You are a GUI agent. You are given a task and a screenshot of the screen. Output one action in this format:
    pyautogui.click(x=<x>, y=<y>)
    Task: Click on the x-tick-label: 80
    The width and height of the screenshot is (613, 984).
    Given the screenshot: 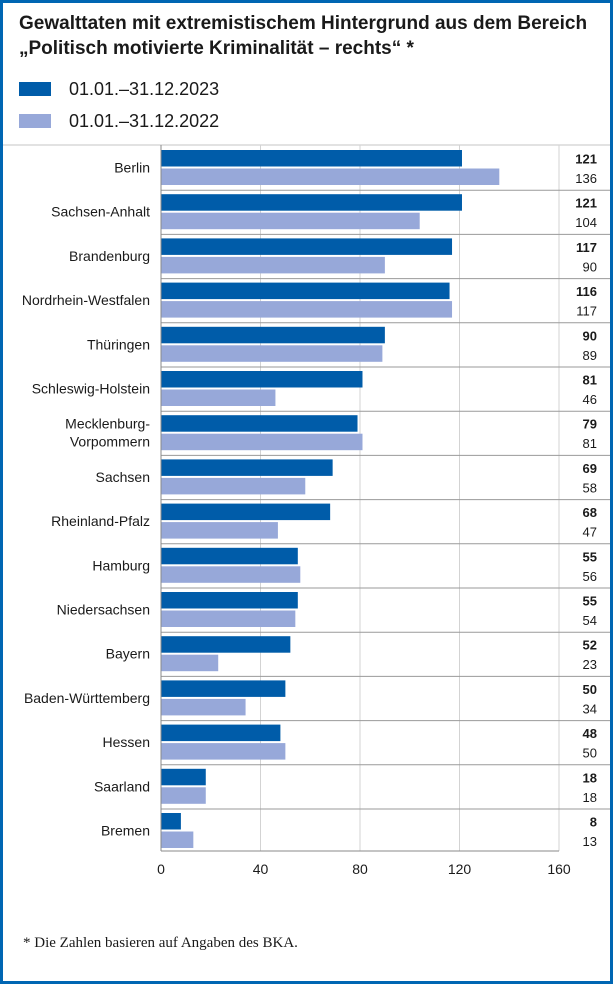 What is the action you would take?
    pyautogui.click(x=360, y=869)
    